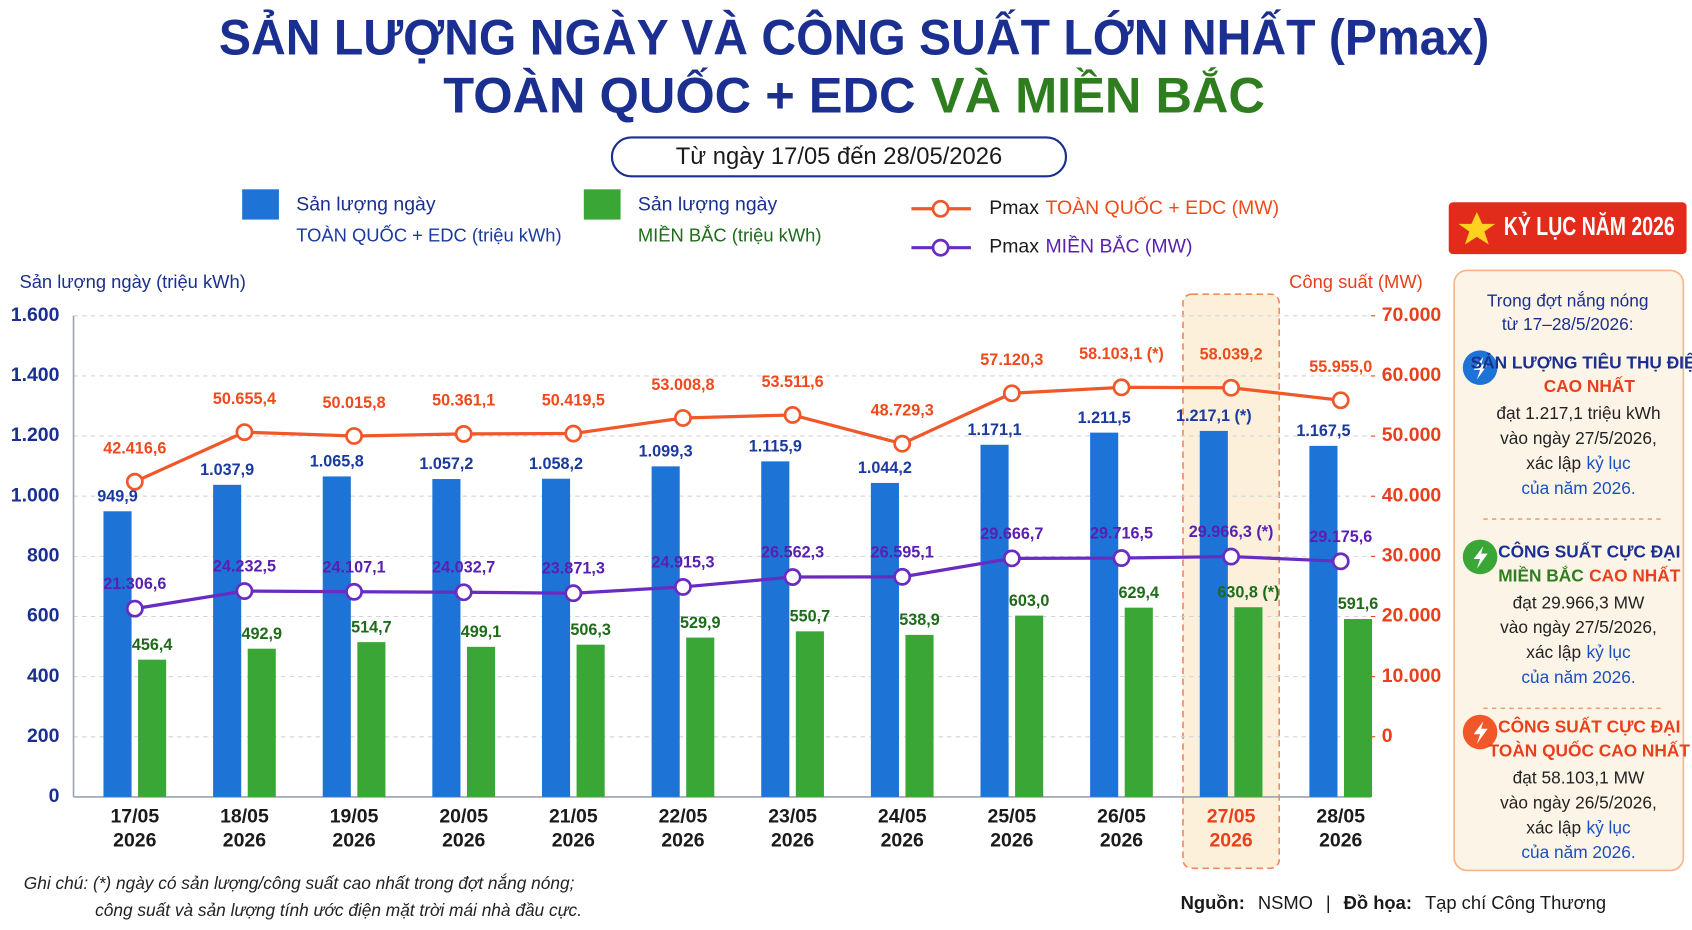 This screenshot has height=930, width=1692. I want to click on x-tick-label: 19/05, so click(354, 817).